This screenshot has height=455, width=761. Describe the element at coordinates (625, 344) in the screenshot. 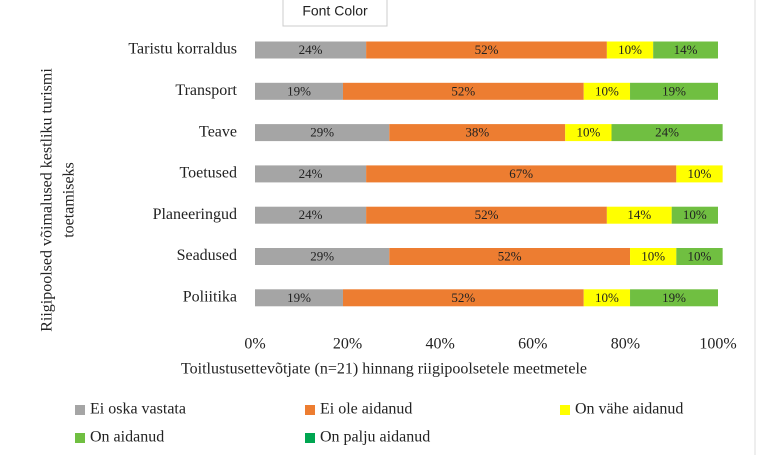

I see `x-tick-label: 80%` at that location.